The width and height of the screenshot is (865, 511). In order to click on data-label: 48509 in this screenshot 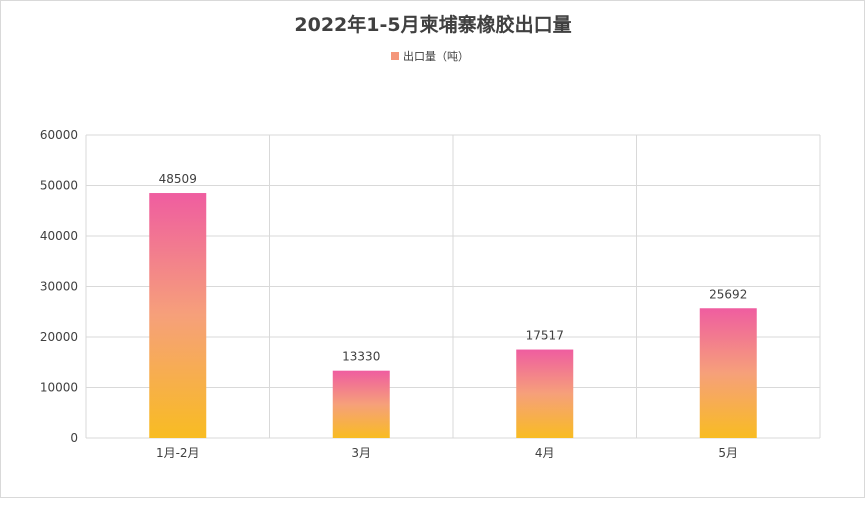, I will do `click(178, 179)`.